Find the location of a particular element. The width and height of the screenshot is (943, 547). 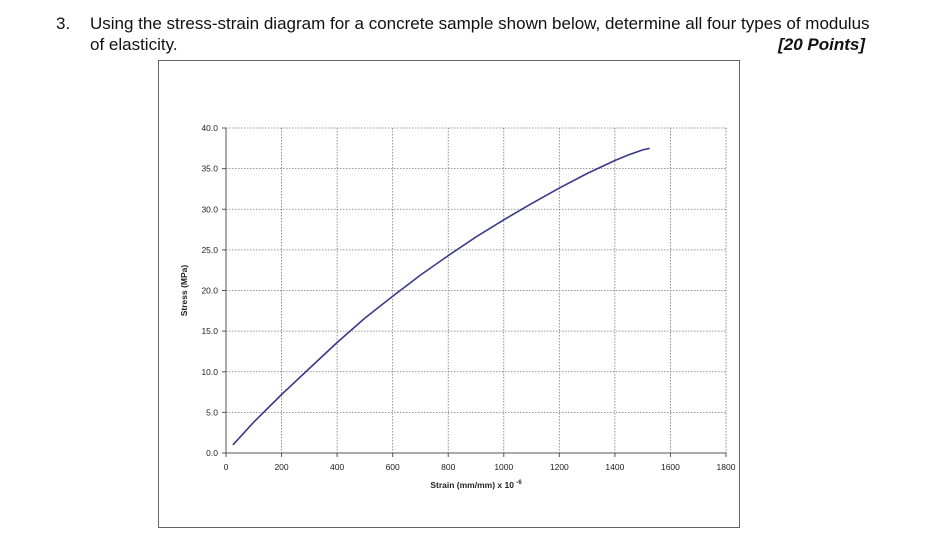

y-tick-label: 15.0 is located at coordinates (209, 331).